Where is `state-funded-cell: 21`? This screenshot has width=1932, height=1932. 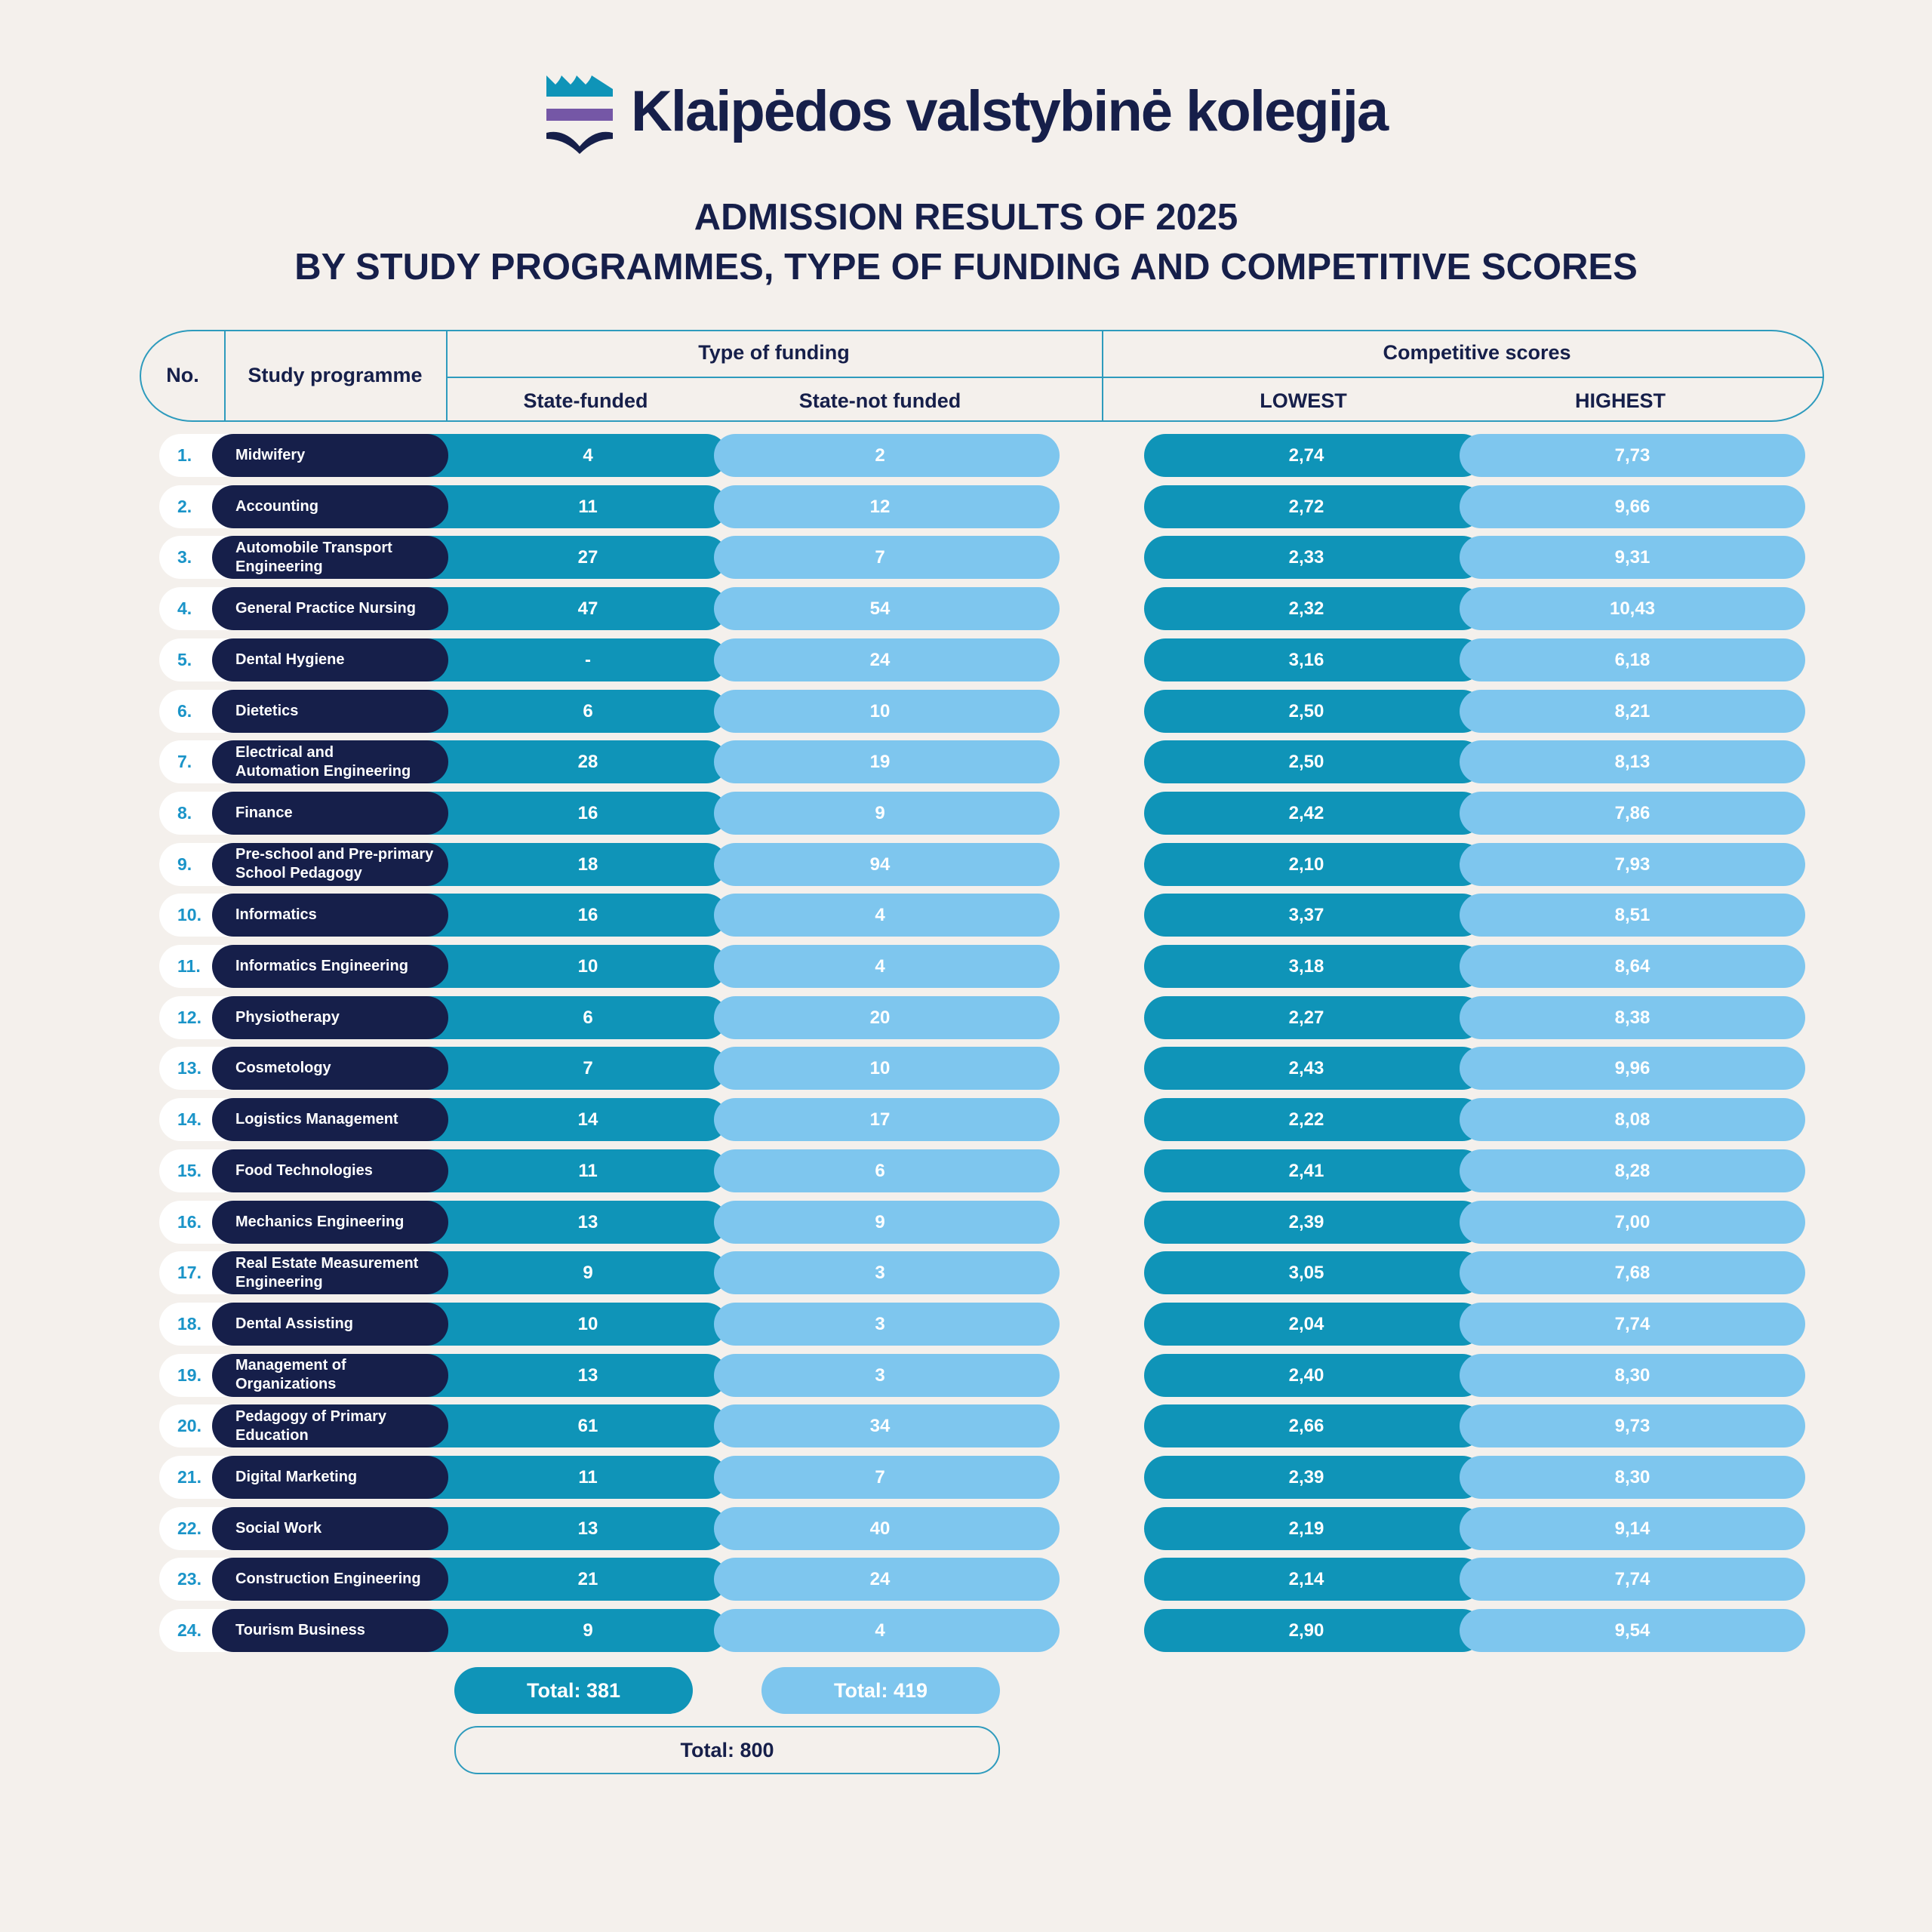
state-funded-cell: 21 is located at coordinates (577, 1579).